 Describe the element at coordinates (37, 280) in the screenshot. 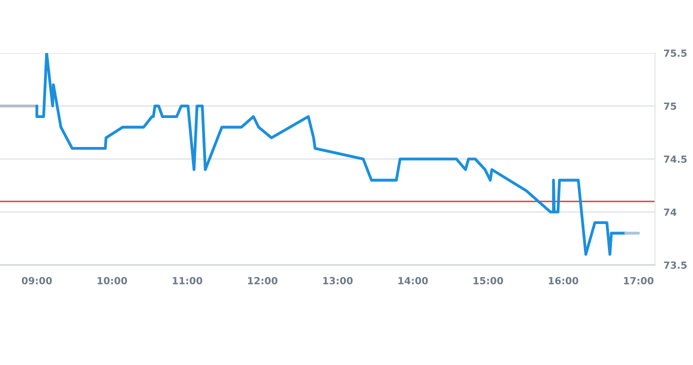

I see `x-tick-label: 09:00` at that location.